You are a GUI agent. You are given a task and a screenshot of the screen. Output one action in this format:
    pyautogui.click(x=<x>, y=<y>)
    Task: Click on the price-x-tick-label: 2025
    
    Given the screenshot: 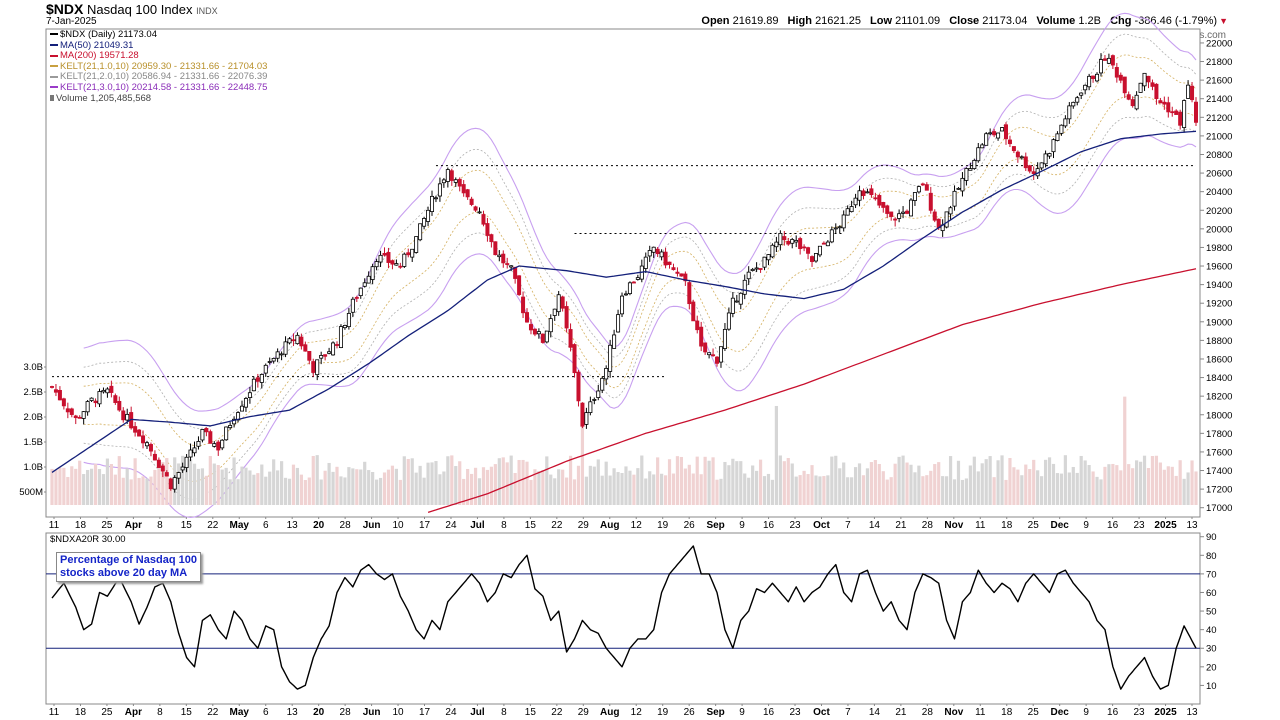 What is the action you would take?
    pyautogui.click(x=1165, y=525)
    